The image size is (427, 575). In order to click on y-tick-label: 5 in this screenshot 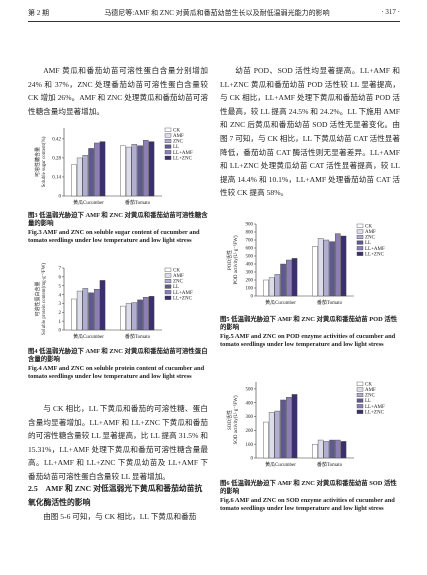, I will do `click(60, 286)`.